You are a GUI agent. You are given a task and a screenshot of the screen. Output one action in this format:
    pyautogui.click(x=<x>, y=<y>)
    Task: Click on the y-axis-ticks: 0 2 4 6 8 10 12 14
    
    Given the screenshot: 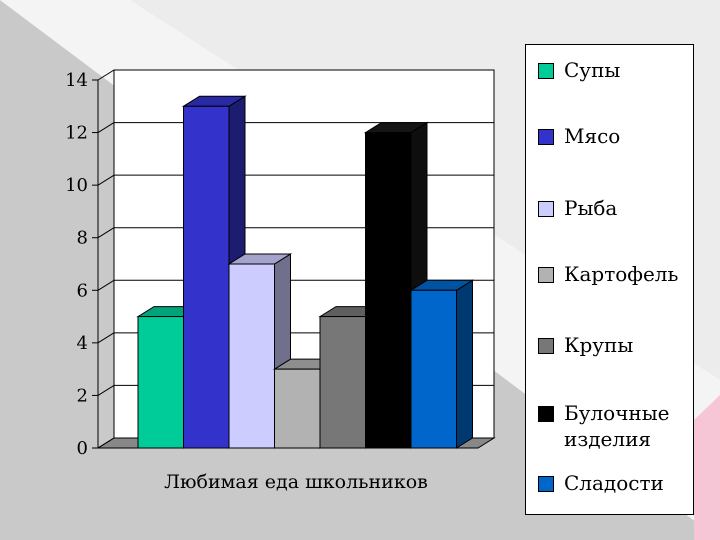 What is the action you would take?
    pyautogui.click(x=82, y=264)
    